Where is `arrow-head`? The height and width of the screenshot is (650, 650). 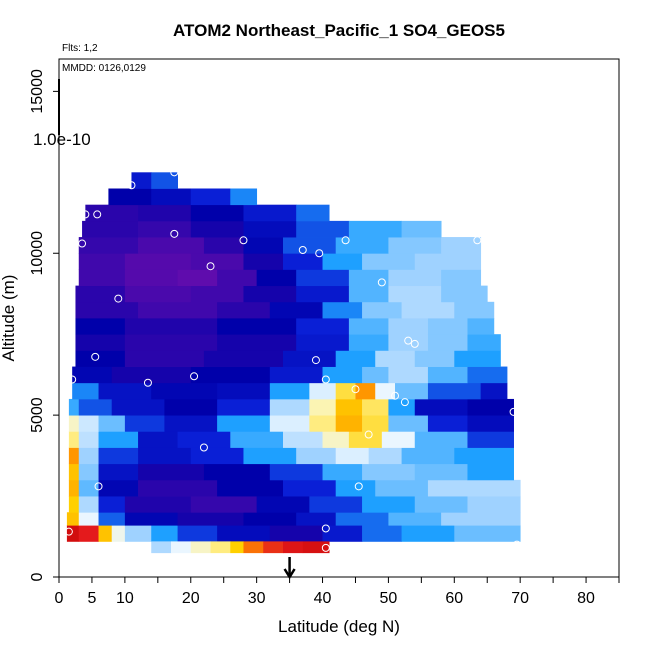 arrow-head is located at coordinates (289, 574).